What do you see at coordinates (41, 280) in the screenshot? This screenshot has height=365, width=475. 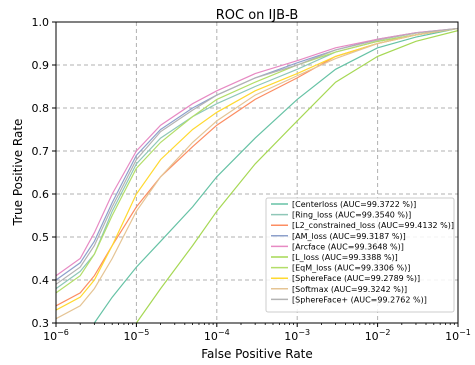 I see `y-tick-label-1: 0.4` at bounding box center [41, 280].